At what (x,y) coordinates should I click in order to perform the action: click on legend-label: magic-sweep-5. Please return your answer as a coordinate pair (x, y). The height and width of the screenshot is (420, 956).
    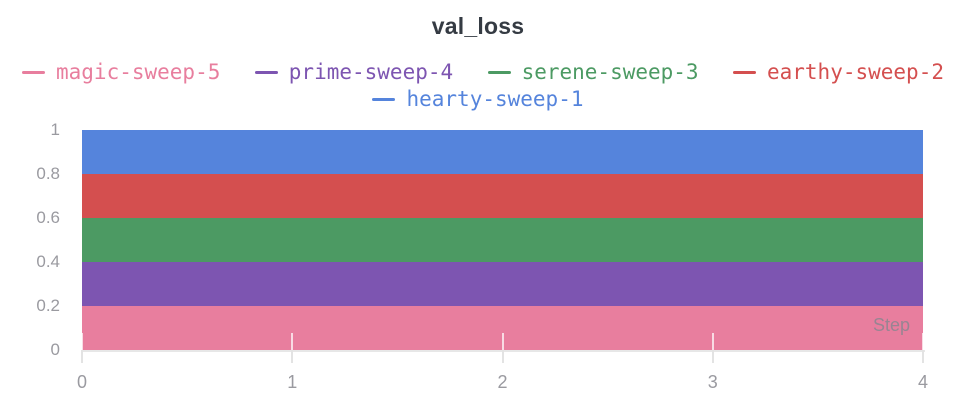
    Looking at the image, I should click on (138, 72).